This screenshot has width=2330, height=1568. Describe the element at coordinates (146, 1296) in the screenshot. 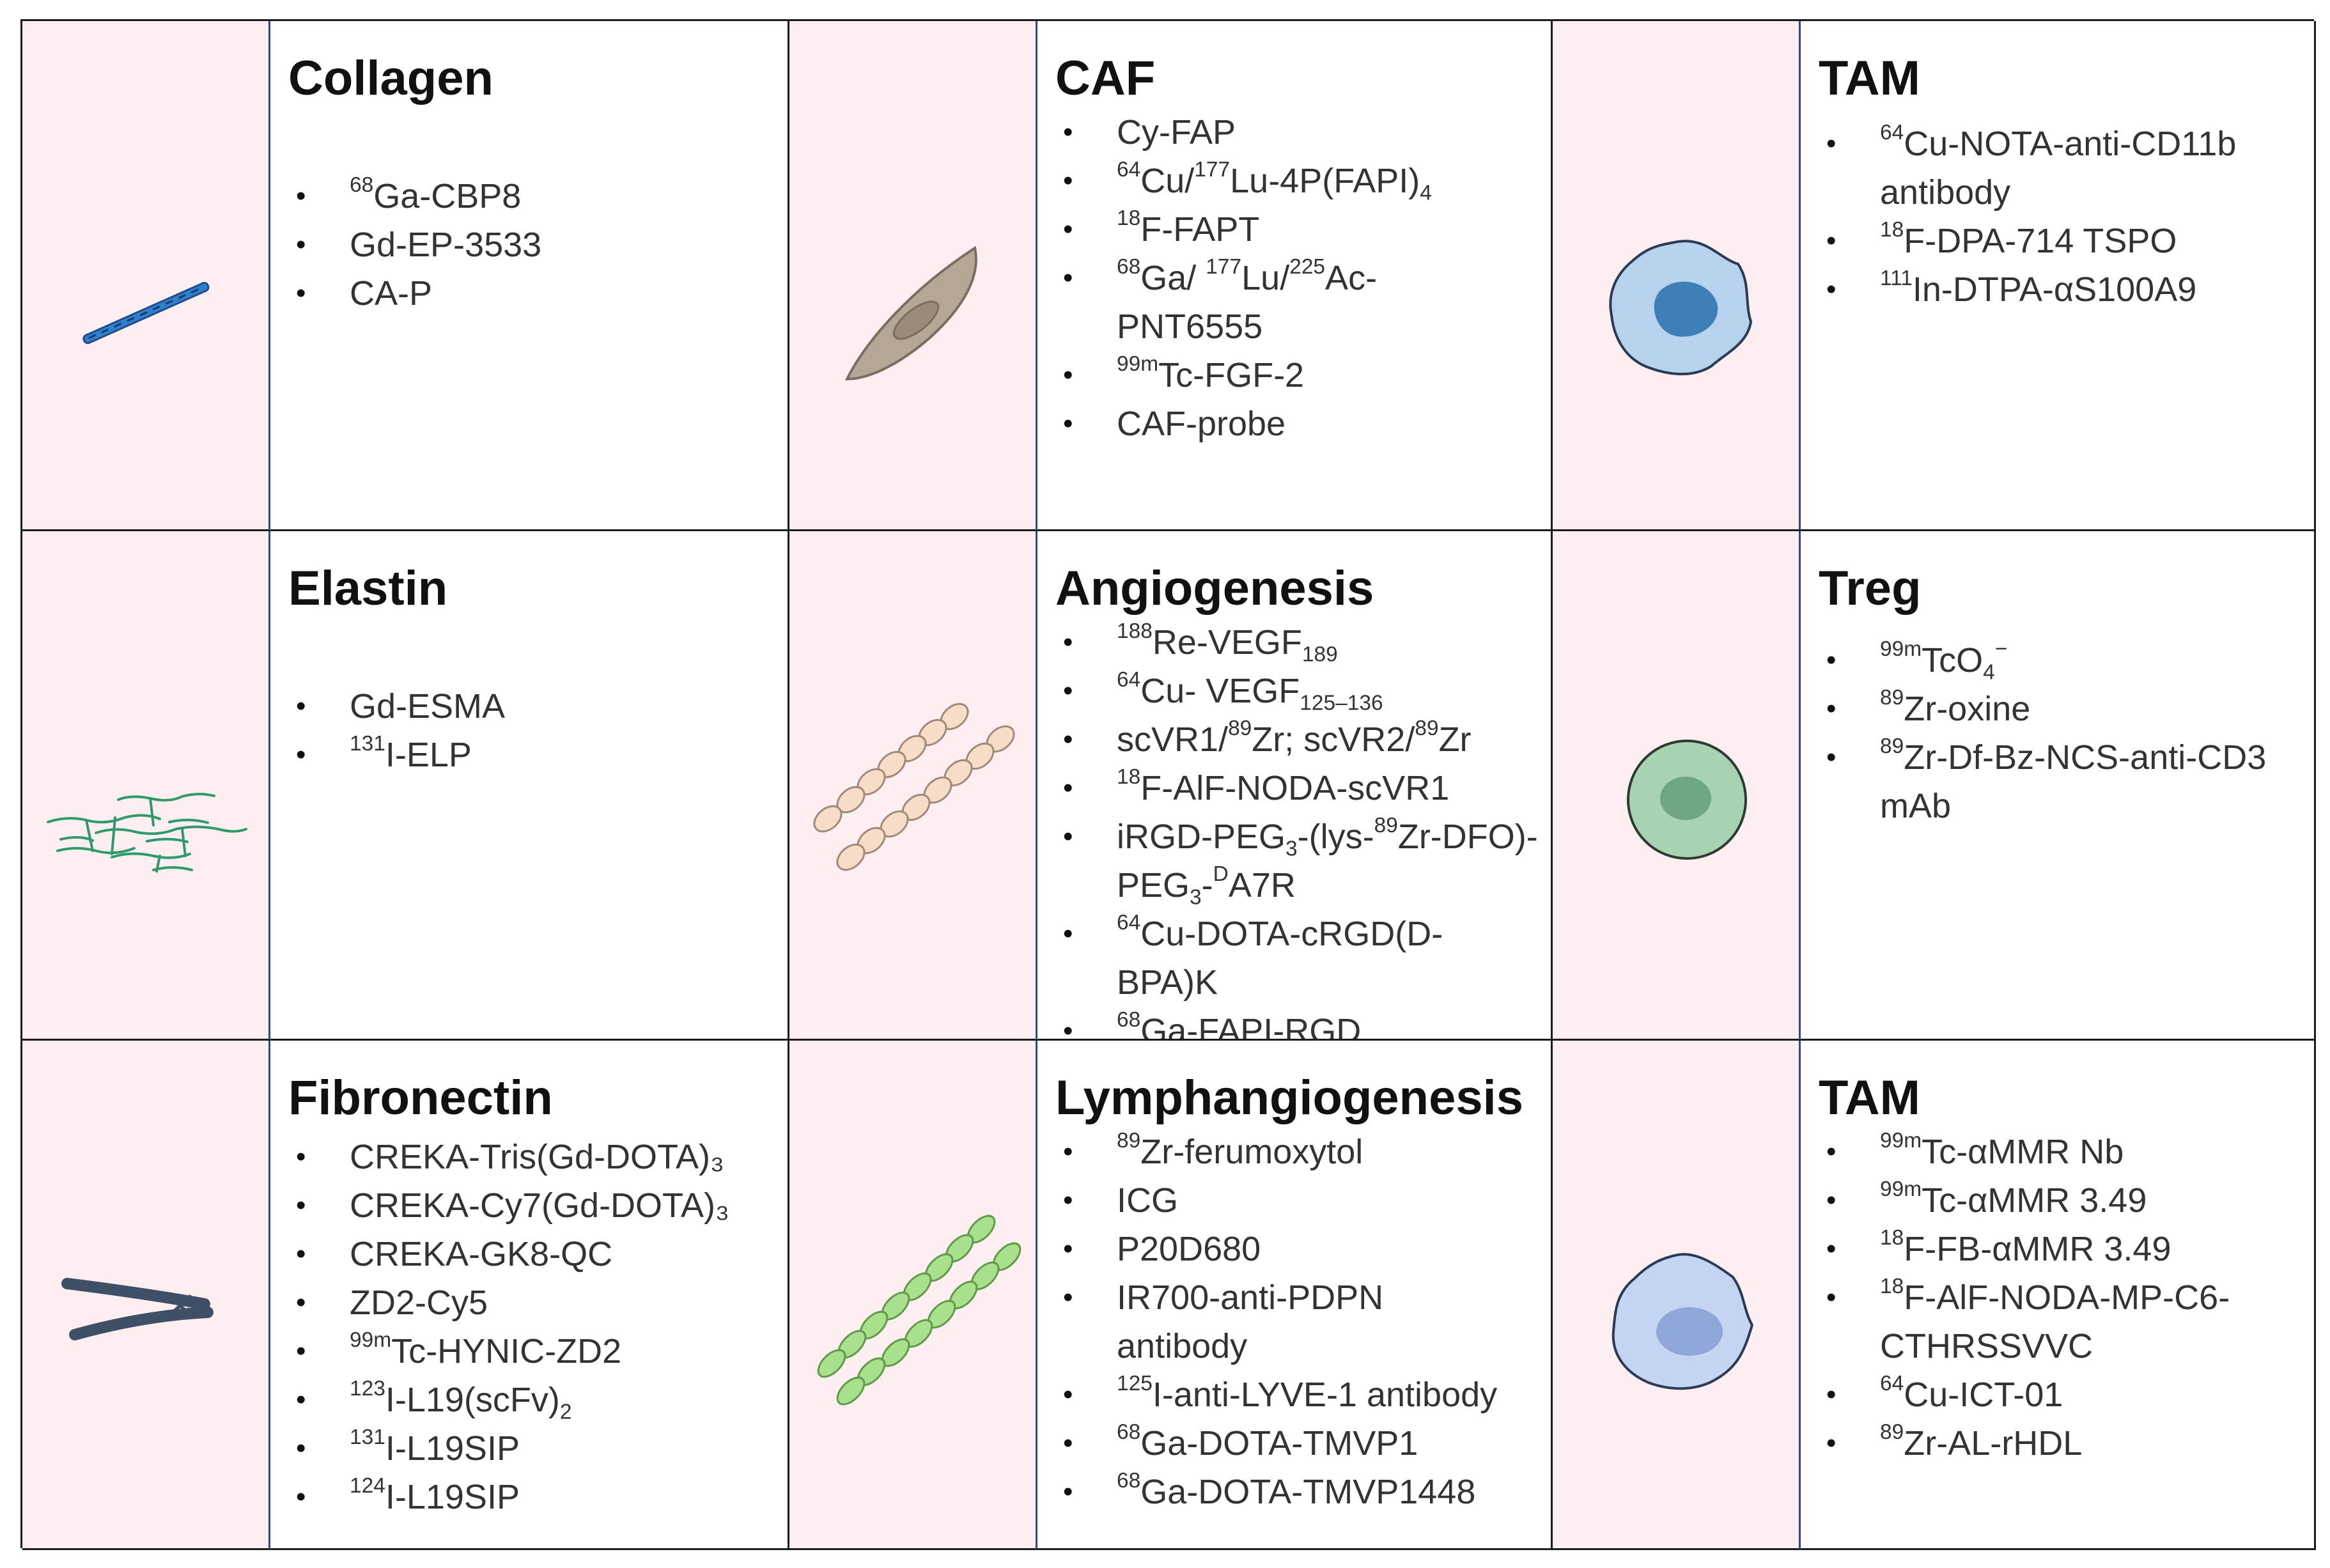

I see `fibronectin-icon-cell` at that location.